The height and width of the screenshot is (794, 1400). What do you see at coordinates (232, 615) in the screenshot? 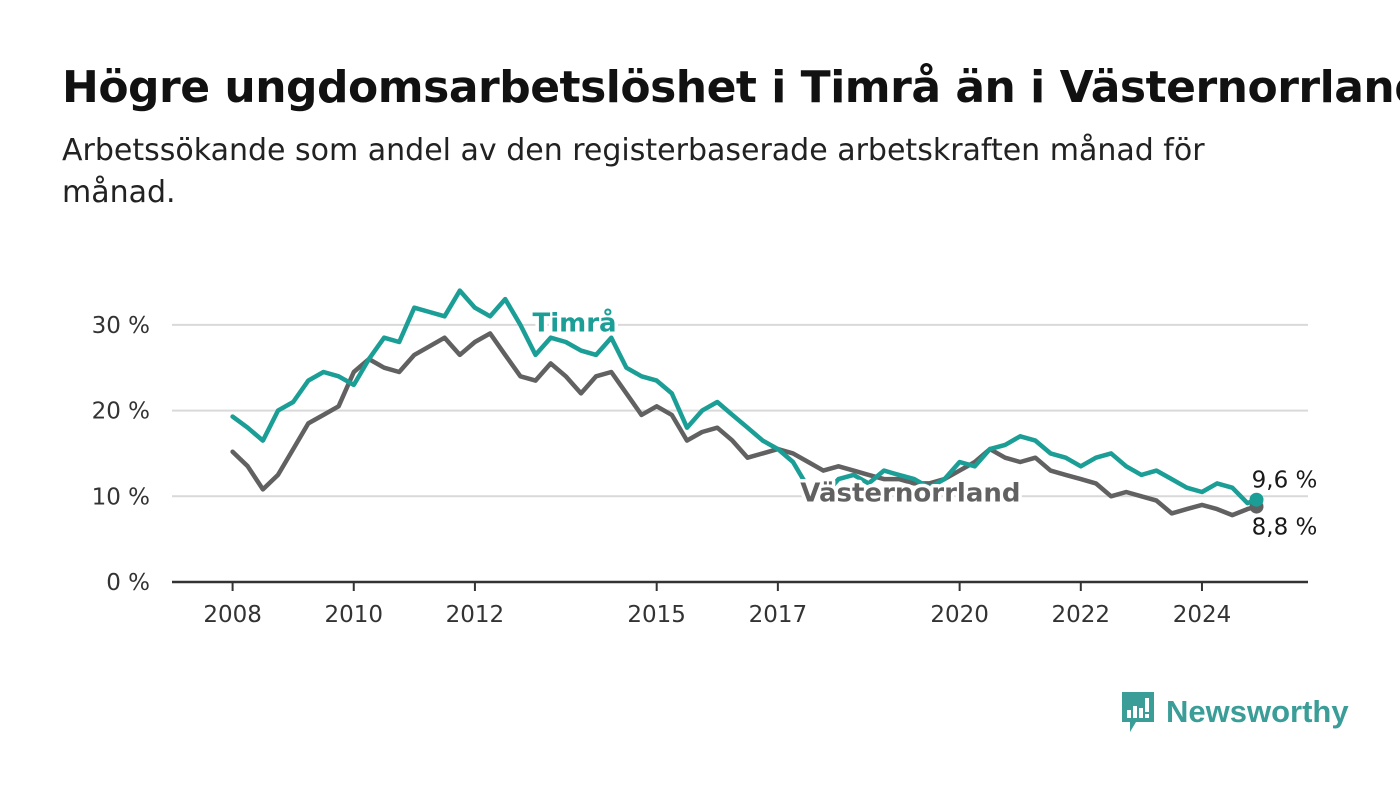
I see `x-tick-label: 2008` at bounding box center [232, 615].